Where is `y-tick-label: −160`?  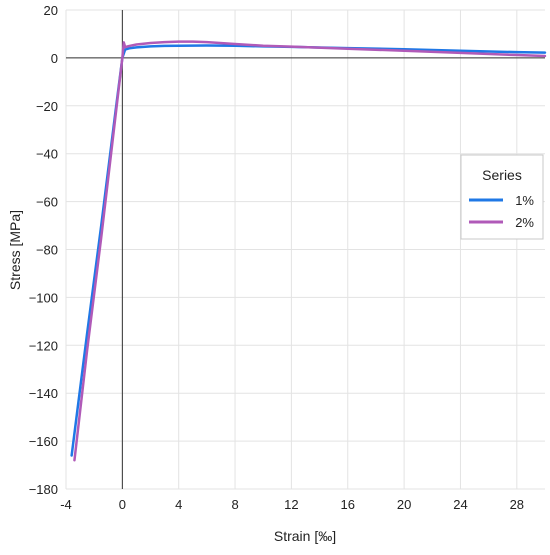 y-tick-label: −160 is located at coordinates (43, 441).